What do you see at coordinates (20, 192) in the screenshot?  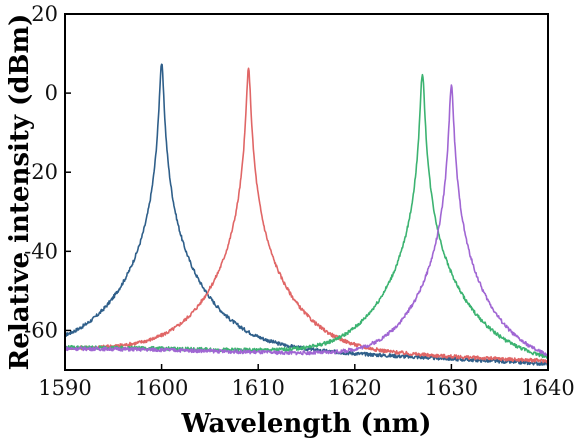 I see `y-axis-title: Relative intensity (dBm)` at bounding box center [20, 192].